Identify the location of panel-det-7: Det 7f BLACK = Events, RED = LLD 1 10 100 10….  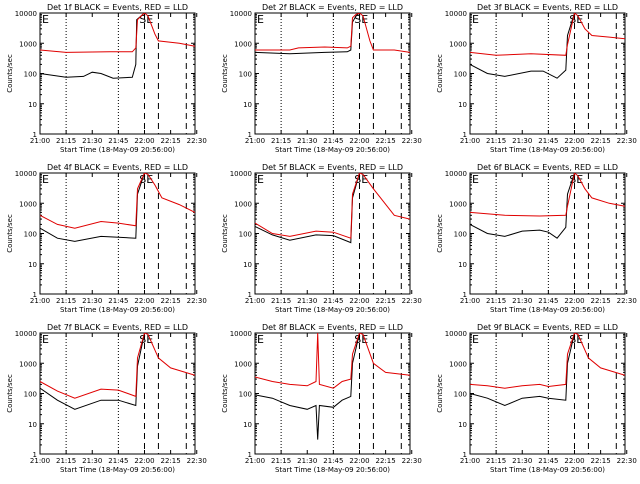
(106, 398).